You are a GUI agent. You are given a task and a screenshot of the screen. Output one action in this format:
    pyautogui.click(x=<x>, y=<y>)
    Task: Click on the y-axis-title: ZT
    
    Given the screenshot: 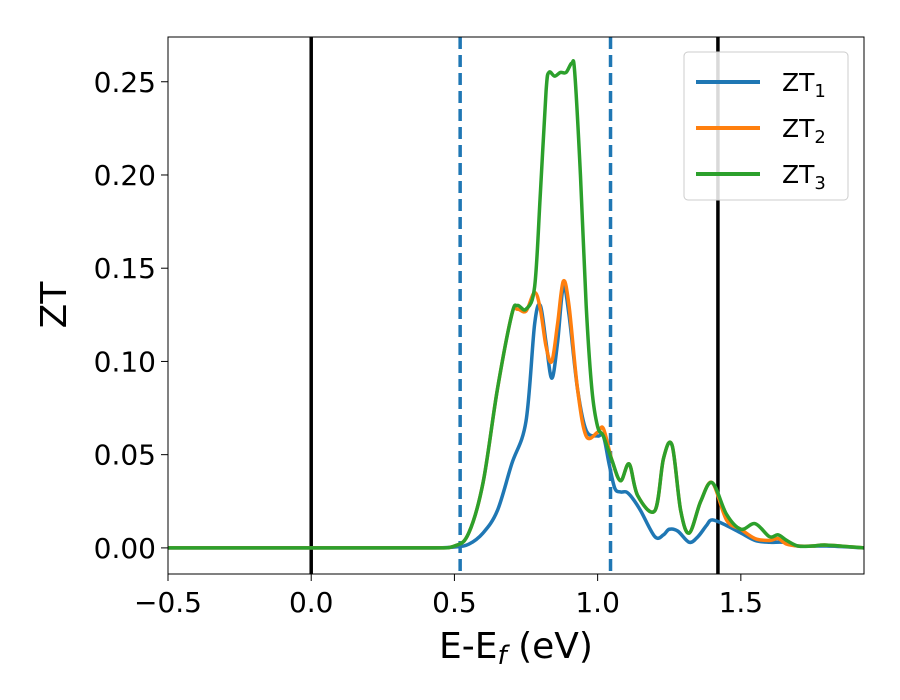 What is the action you would take?
    pyautogui.click(x=54, y=305)
    